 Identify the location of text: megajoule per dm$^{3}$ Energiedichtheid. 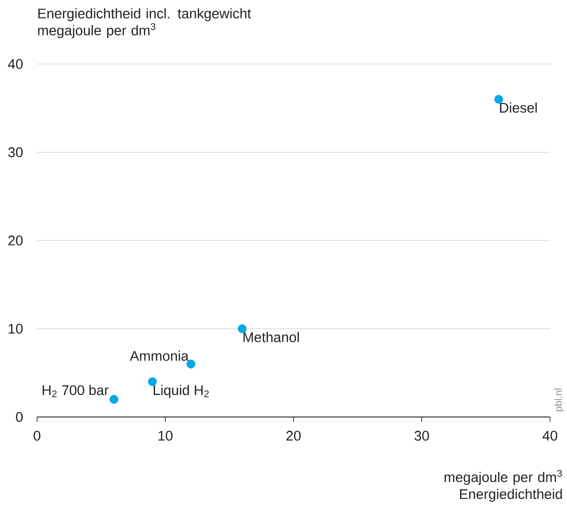
(503, 486).